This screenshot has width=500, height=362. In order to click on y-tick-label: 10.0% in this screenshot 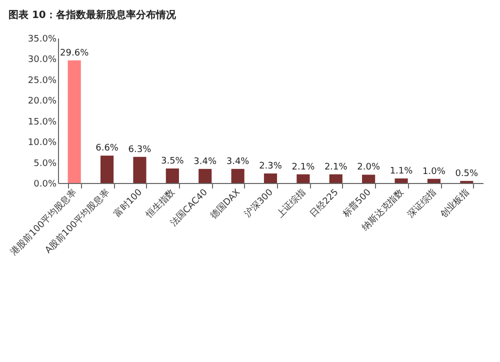, I will do `click(42, 143)`.